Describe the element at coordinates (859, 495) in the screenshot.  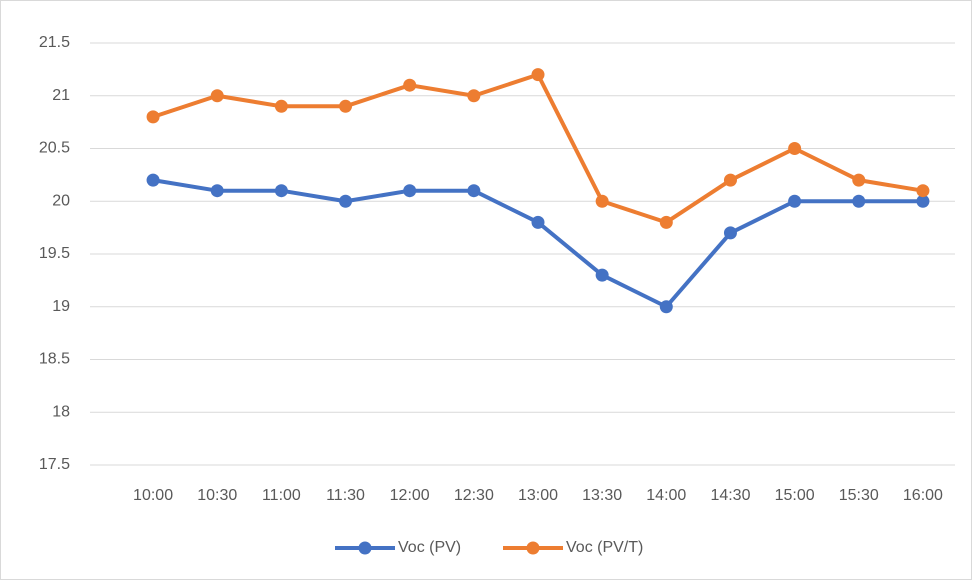
I see `x-tick-label: 15:30` at that location.